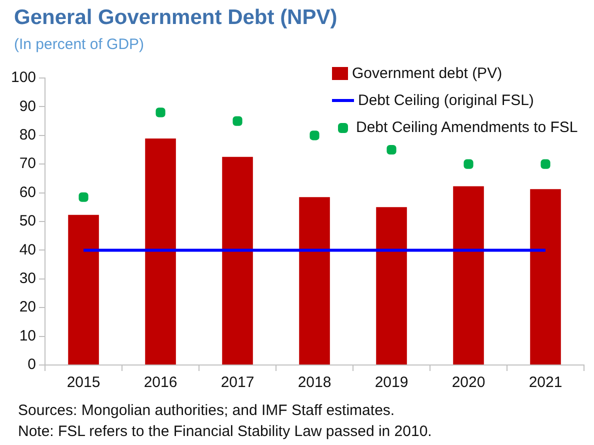 This screenshot has width=594, height=445. I want to click on y-tick-label: 0, so click(32, 365).